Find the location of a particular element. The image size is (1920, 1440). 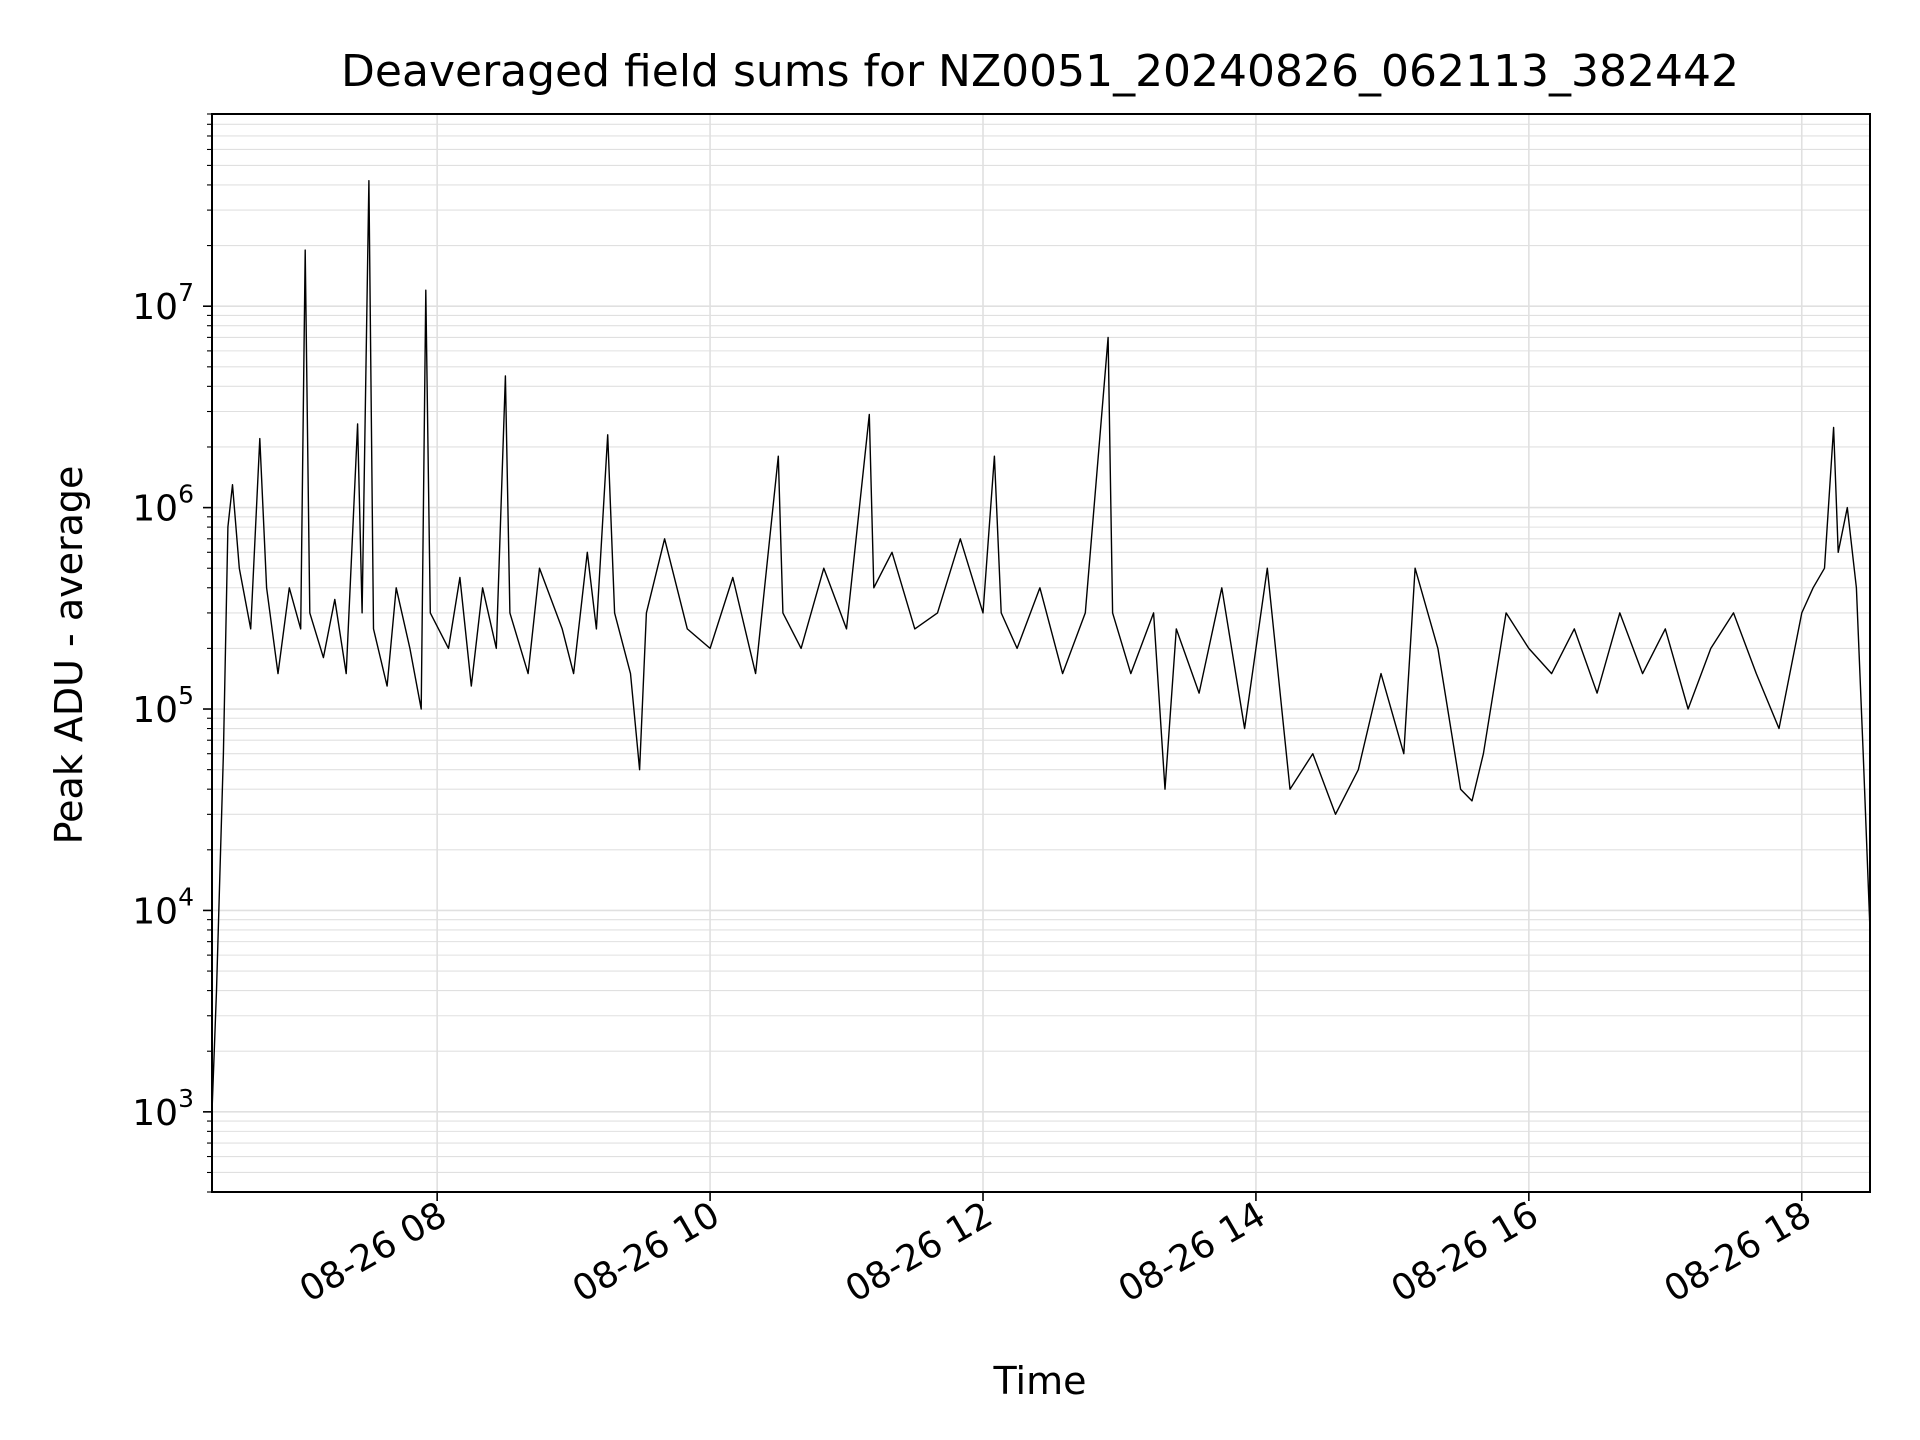

y-tick-label: 10⁶ is located at coordinates (163, 505).